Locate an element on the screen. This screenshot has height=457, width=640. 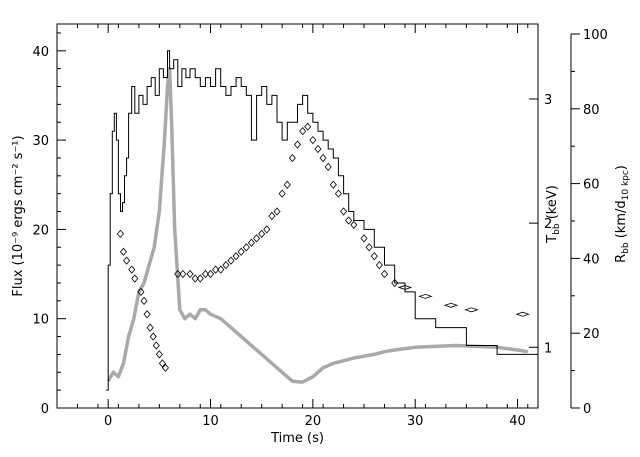
rbb-axis-title-unit: (km/d is located at coordinates (621, 221).